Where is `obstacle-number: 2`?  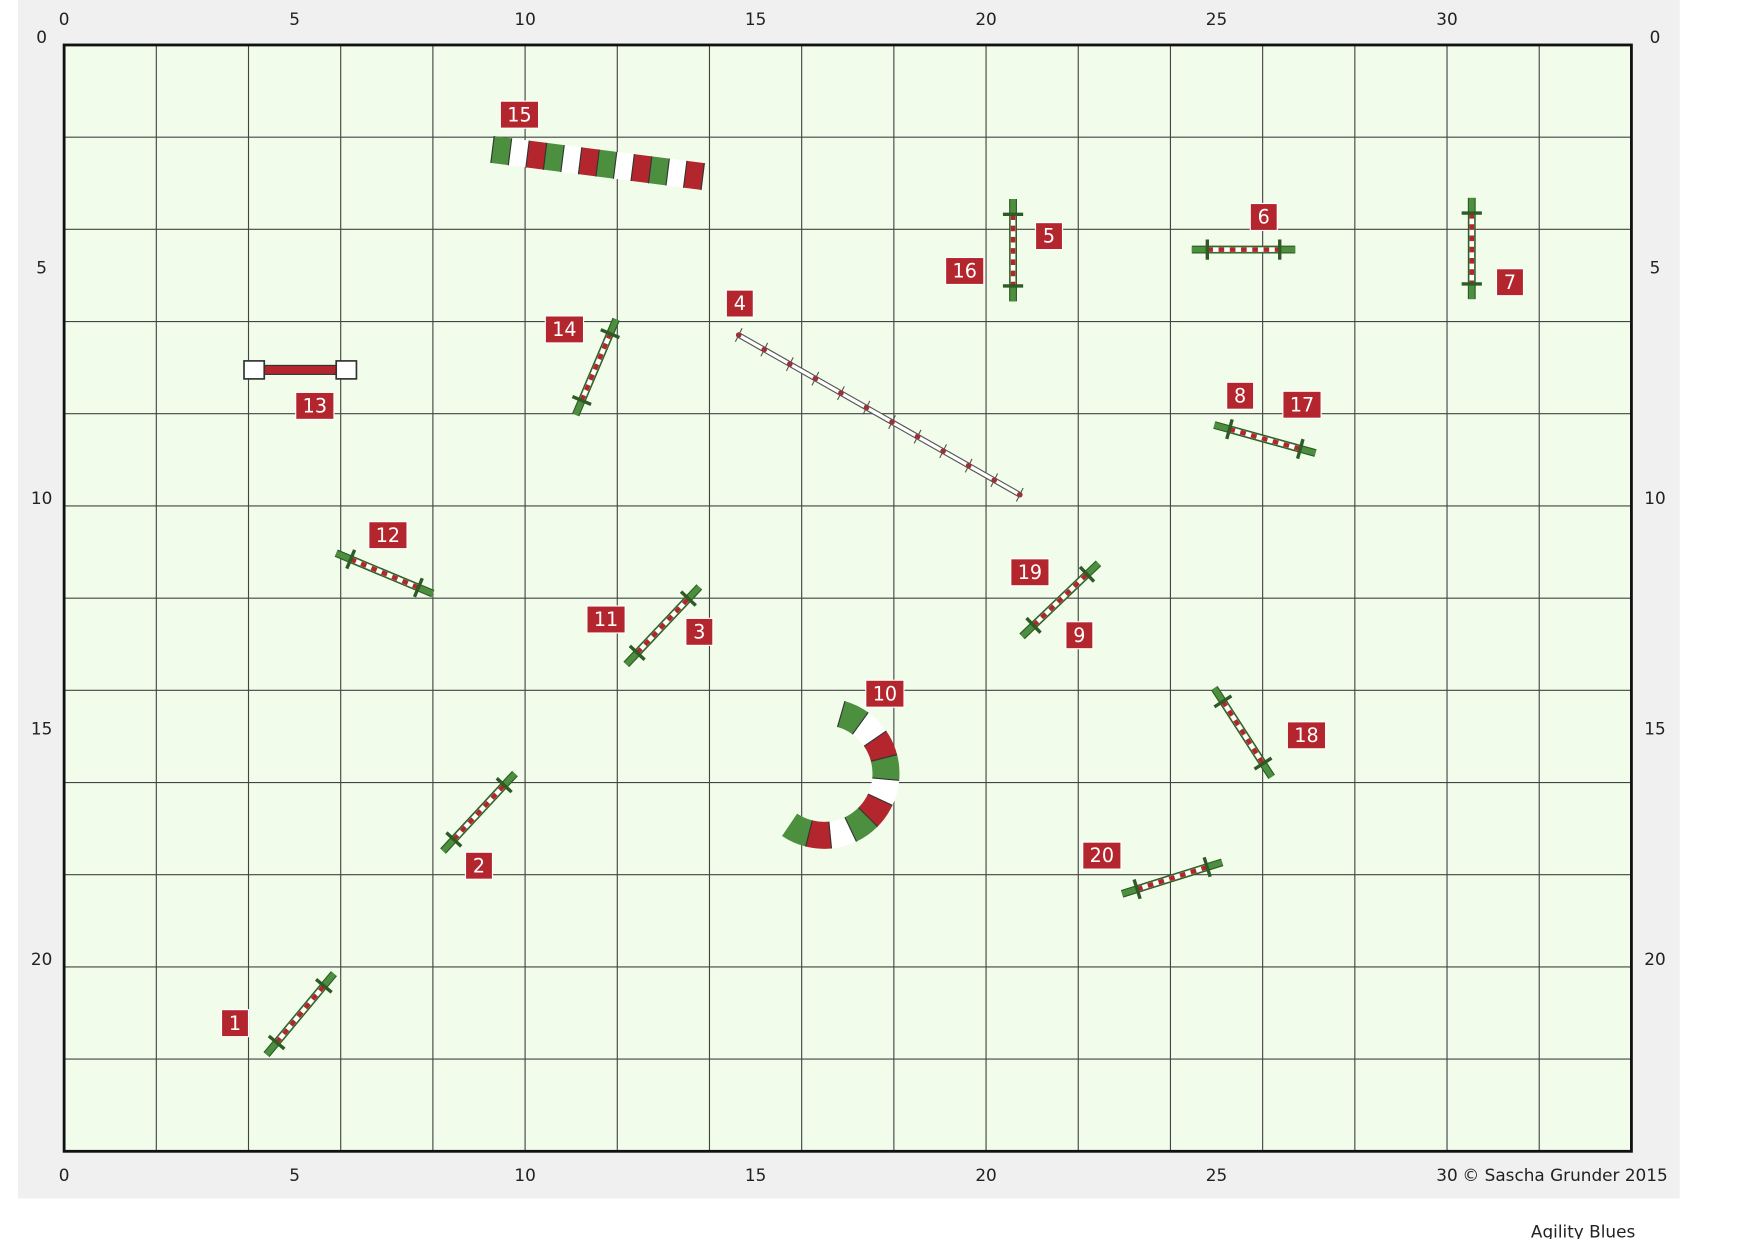 obstacle-number: 2 is located at coordinates (479, 865).